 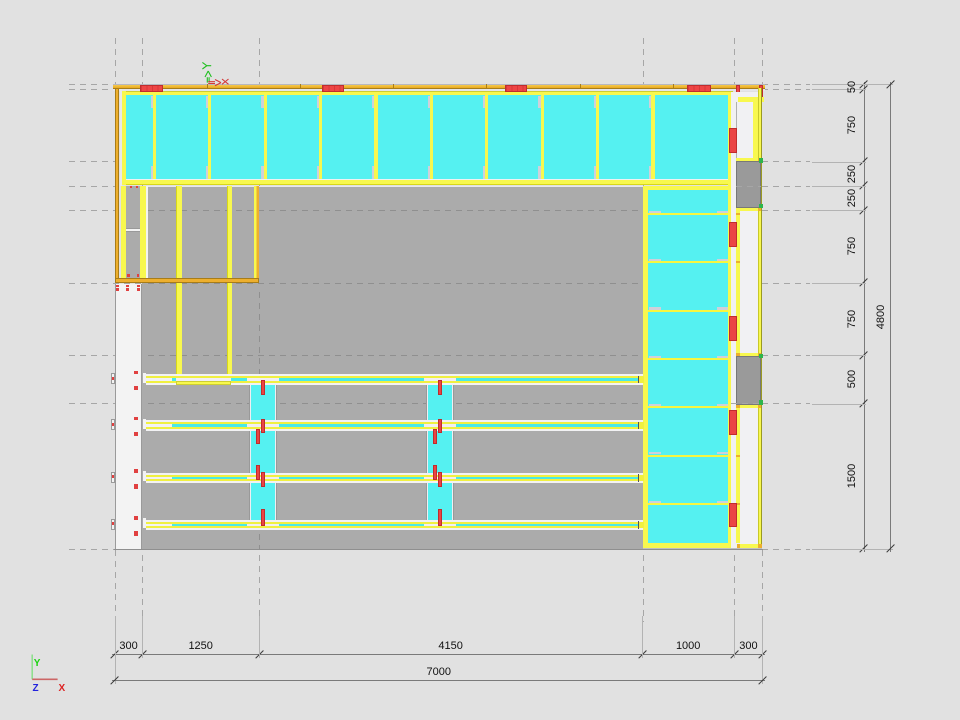 I want to click on svg-text: Z, so click(x=36, y=688).